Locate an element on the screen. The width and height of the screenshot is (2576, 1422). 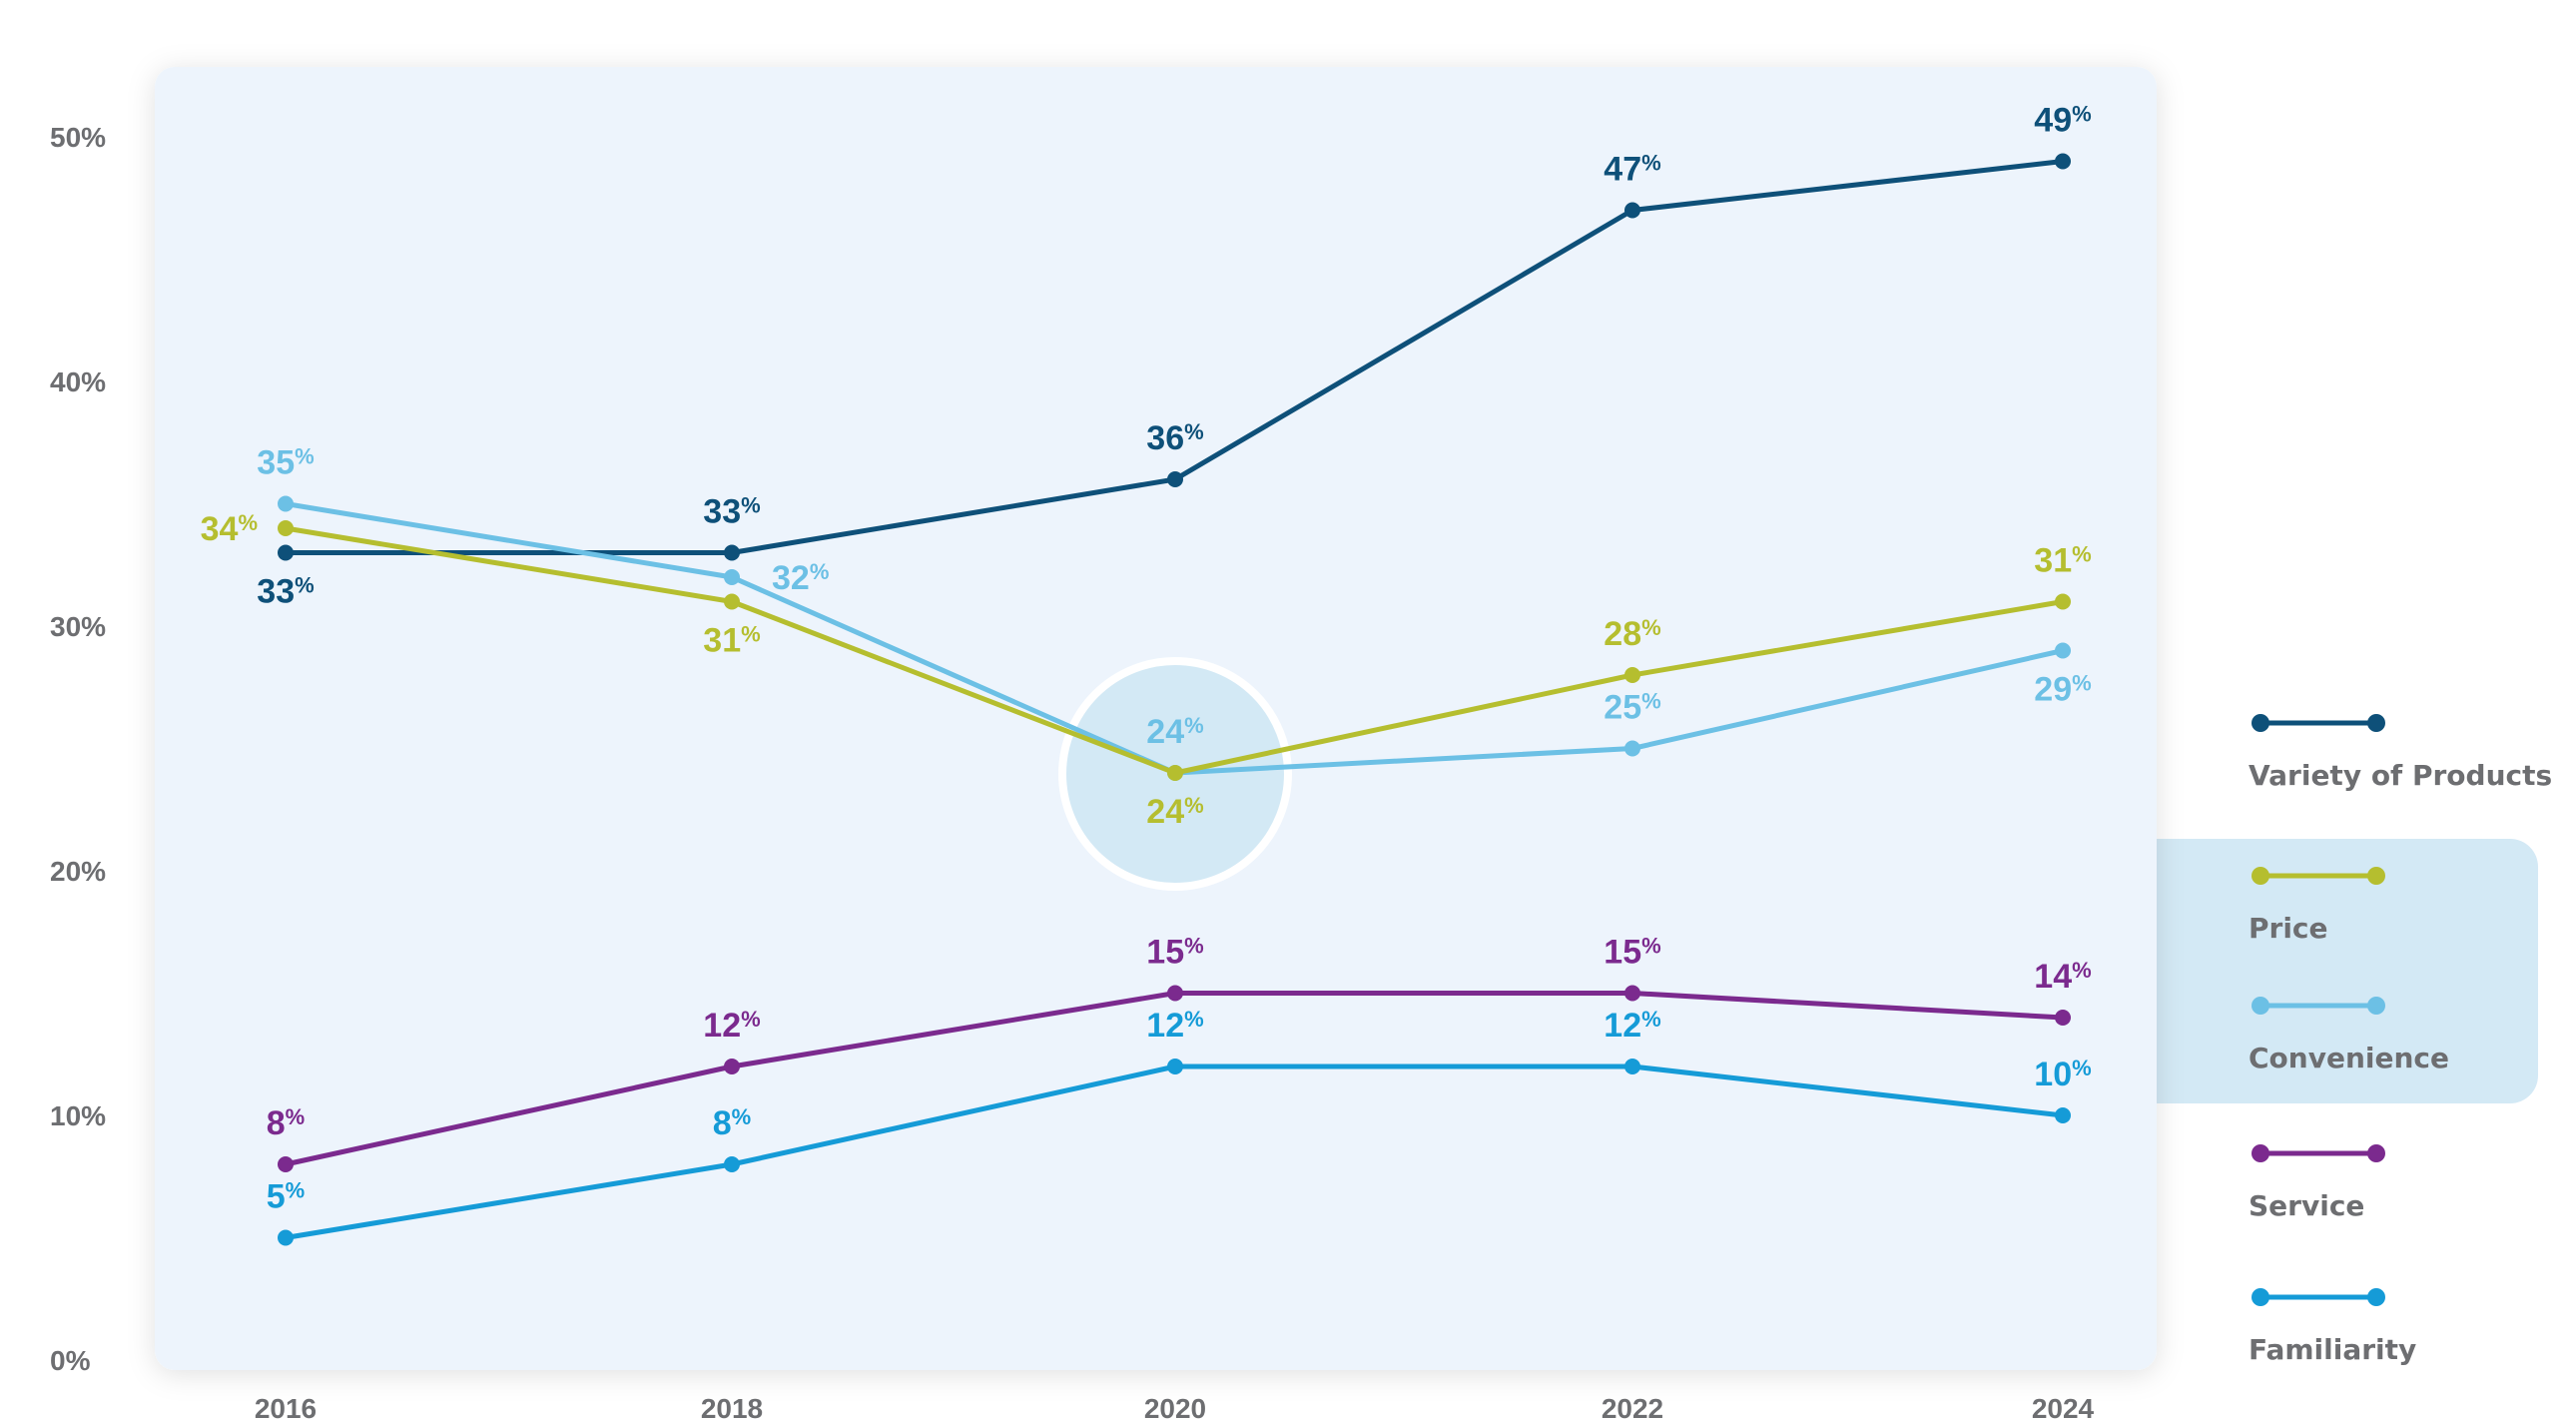
legend-label: Service is located at coordinates (2306, 1205).